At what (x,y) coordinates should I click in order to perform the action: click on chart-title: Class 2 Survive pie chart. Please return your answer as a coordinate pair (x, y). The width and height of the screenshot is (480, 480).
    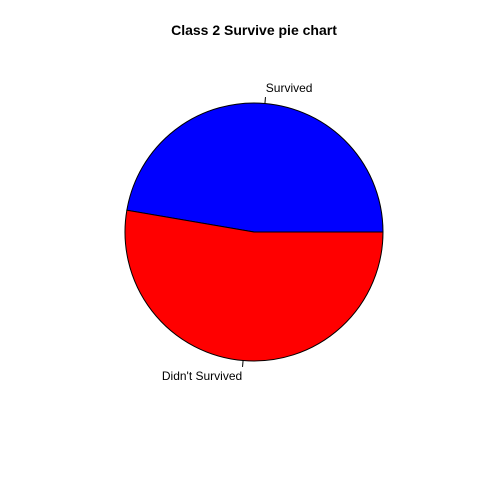
    Looking at the image, I should click on (254, 30).